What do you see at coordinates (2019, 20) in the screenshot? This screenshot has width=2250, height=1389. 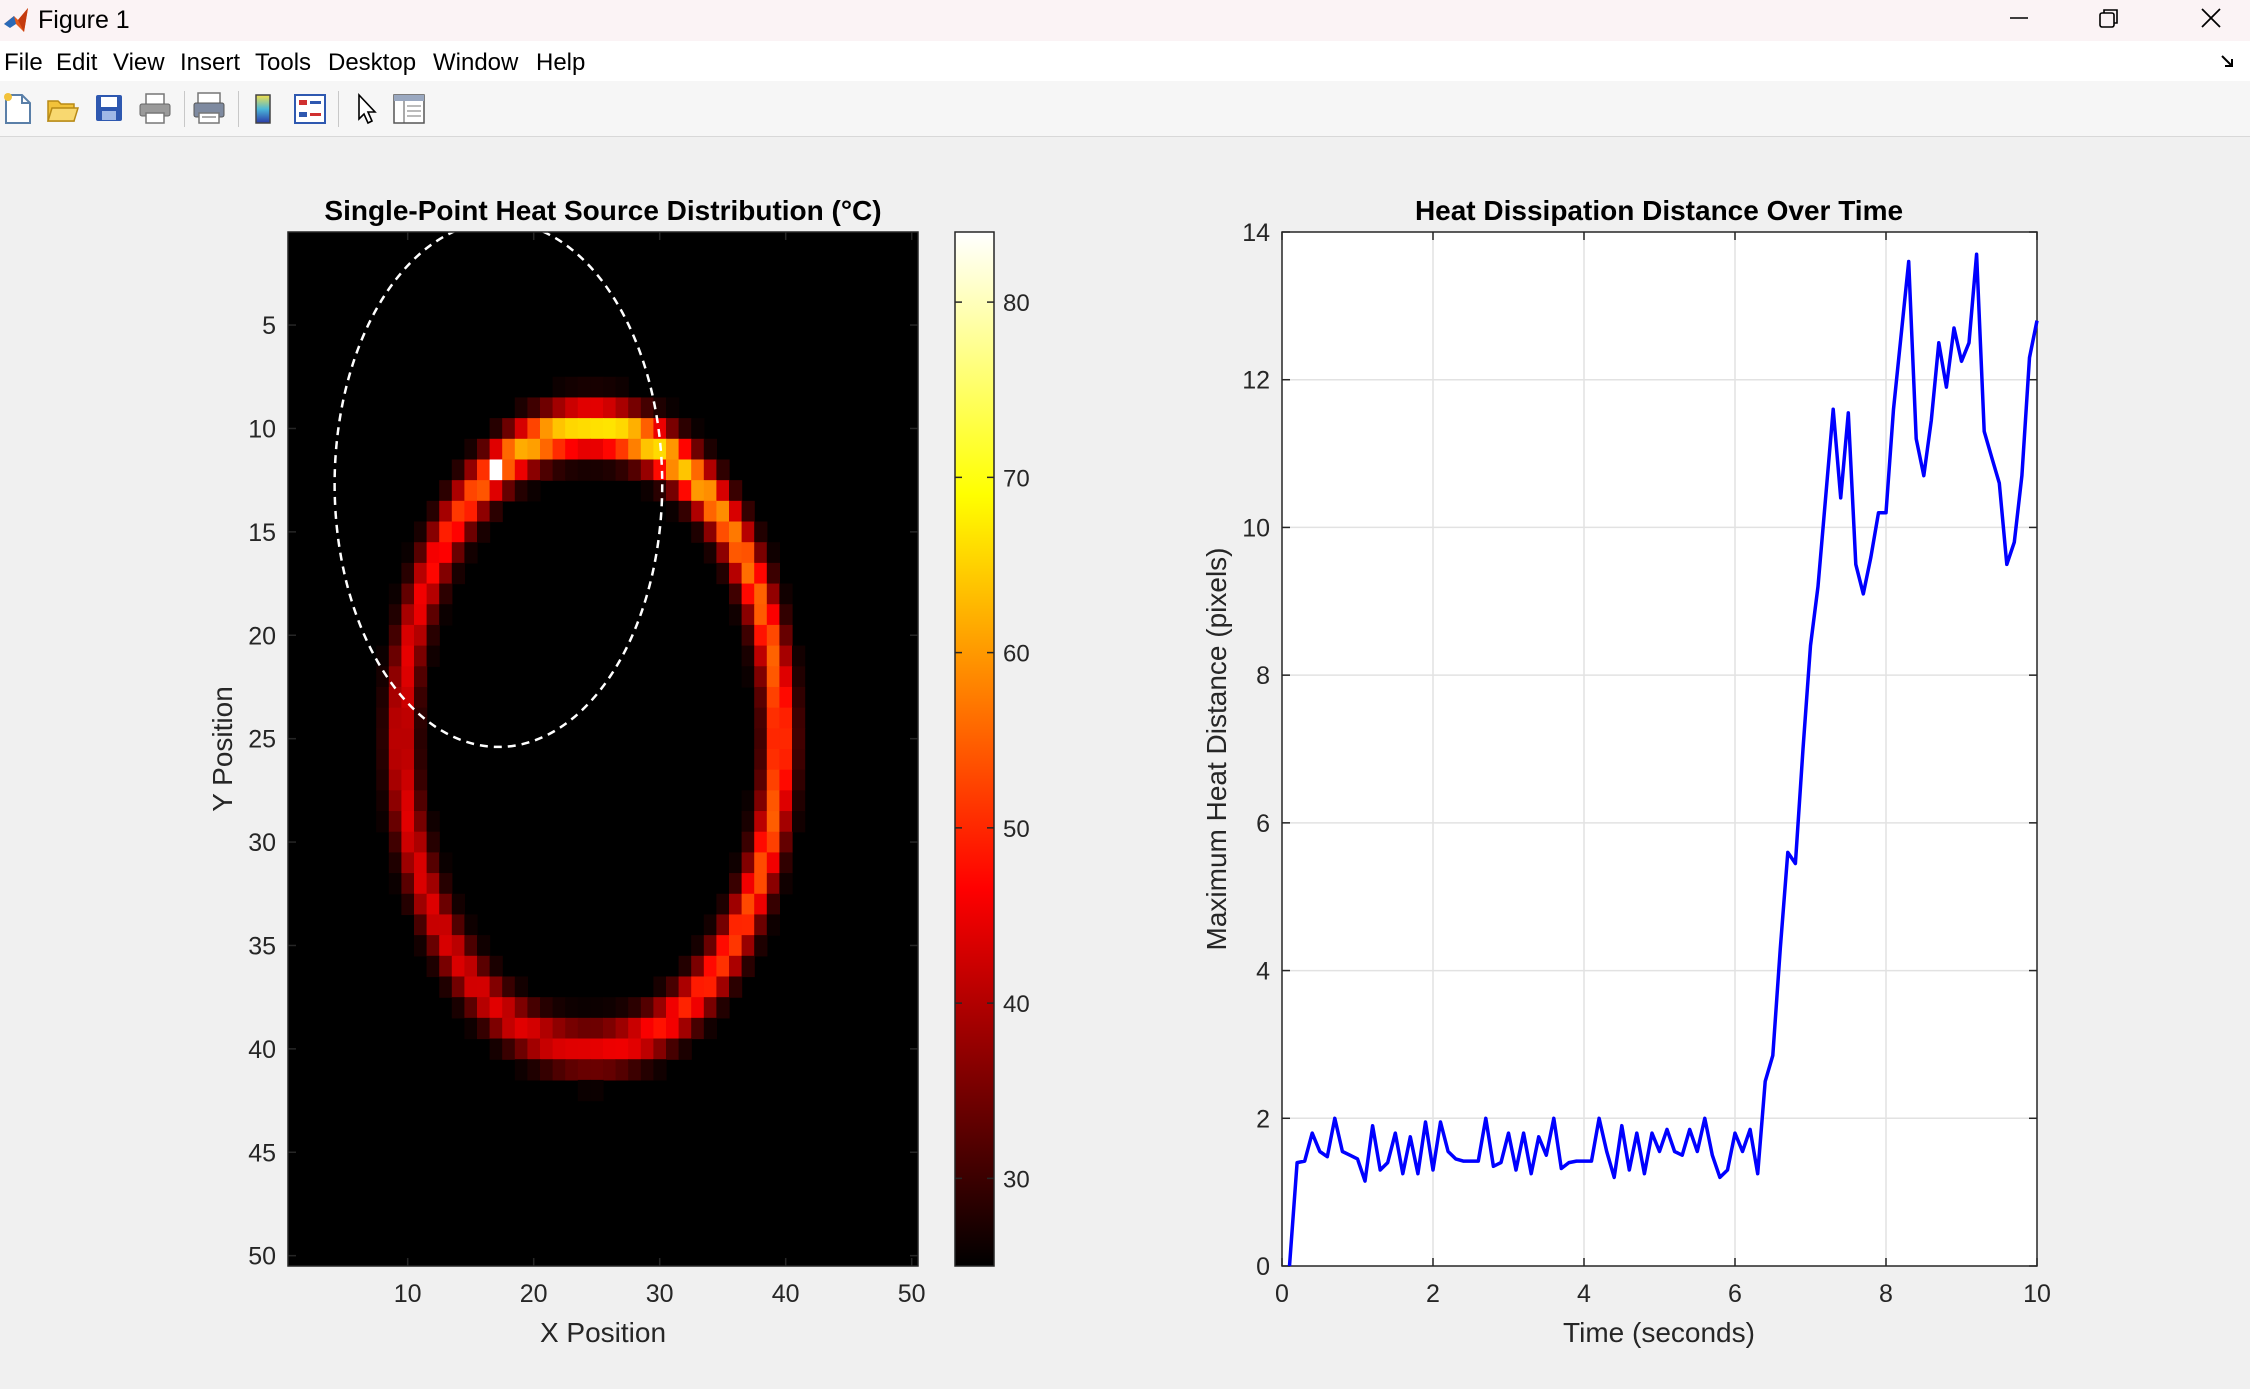 I see `minimize-button` at bounding box center [2019, 20].